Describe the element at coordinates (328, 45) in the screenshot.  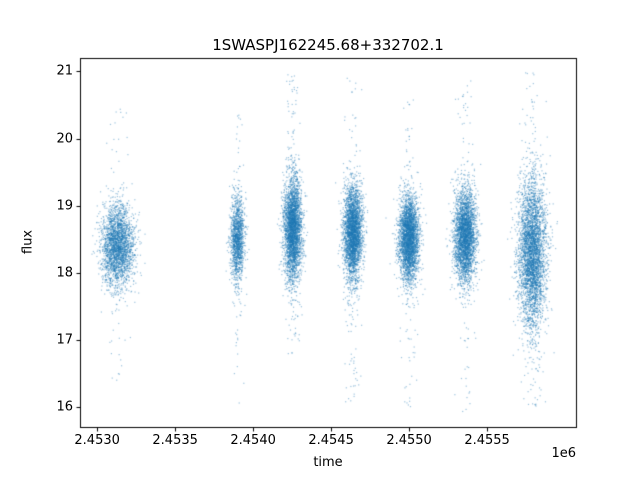
I see `chart-title: 1SWASPJ162245.68+332702.1` at that location.